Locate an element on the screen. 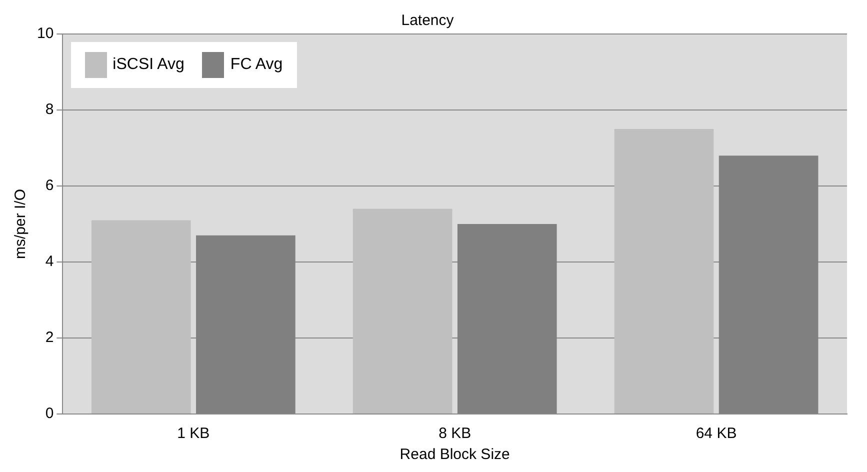 This screenshot has width=867, height=472. x-tick-label: 64 KB is located at coordinates (716, 433).